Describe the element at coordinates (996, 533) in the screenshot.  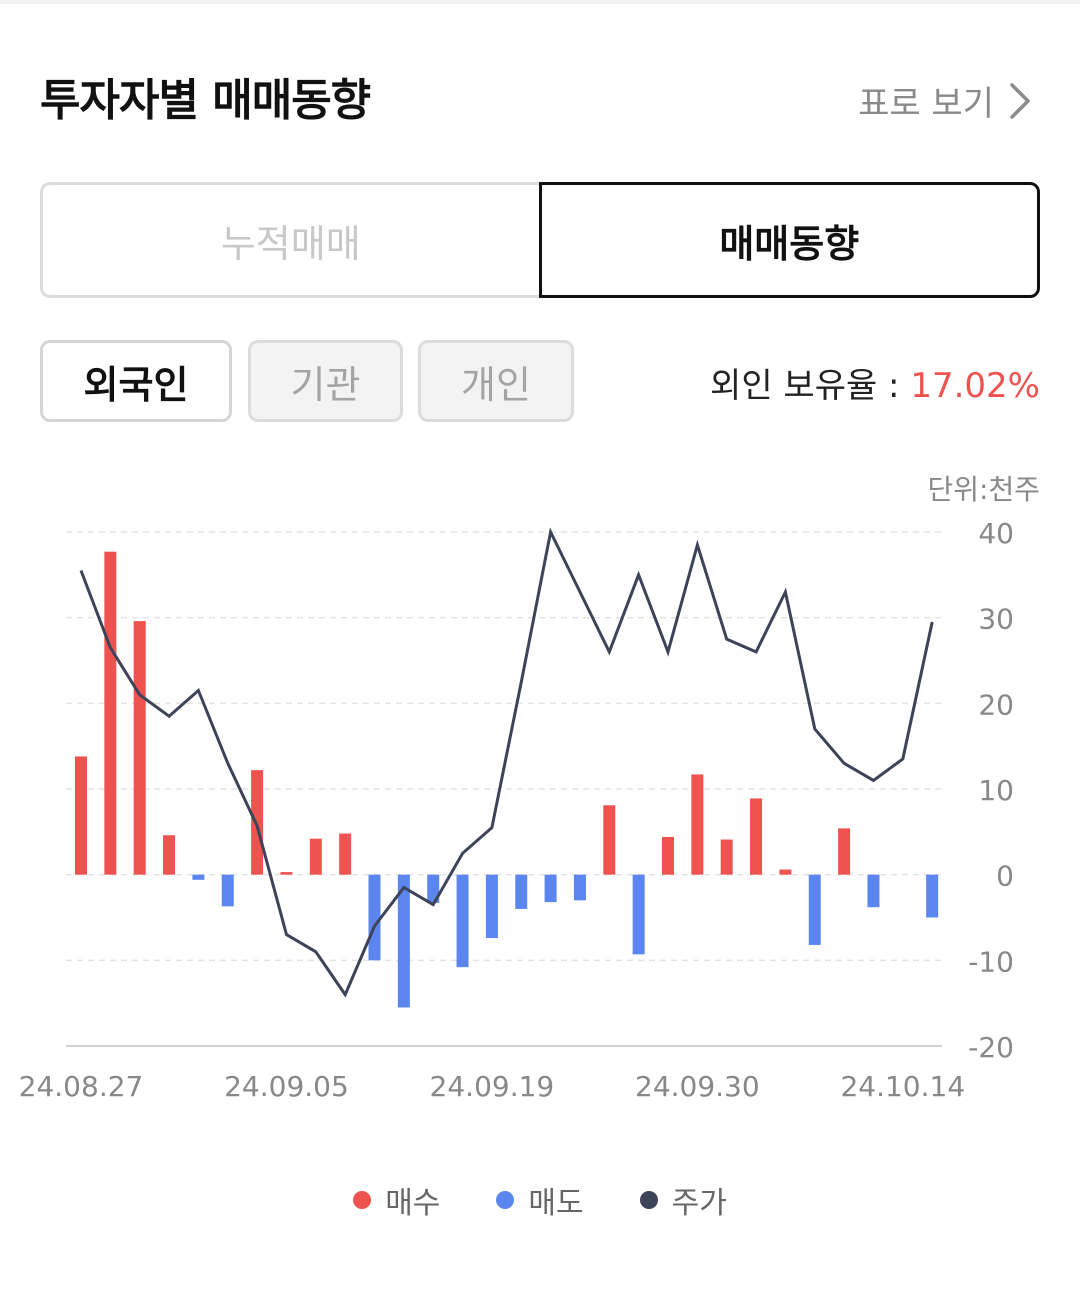
I see `y-tick-label: 40` at that location.